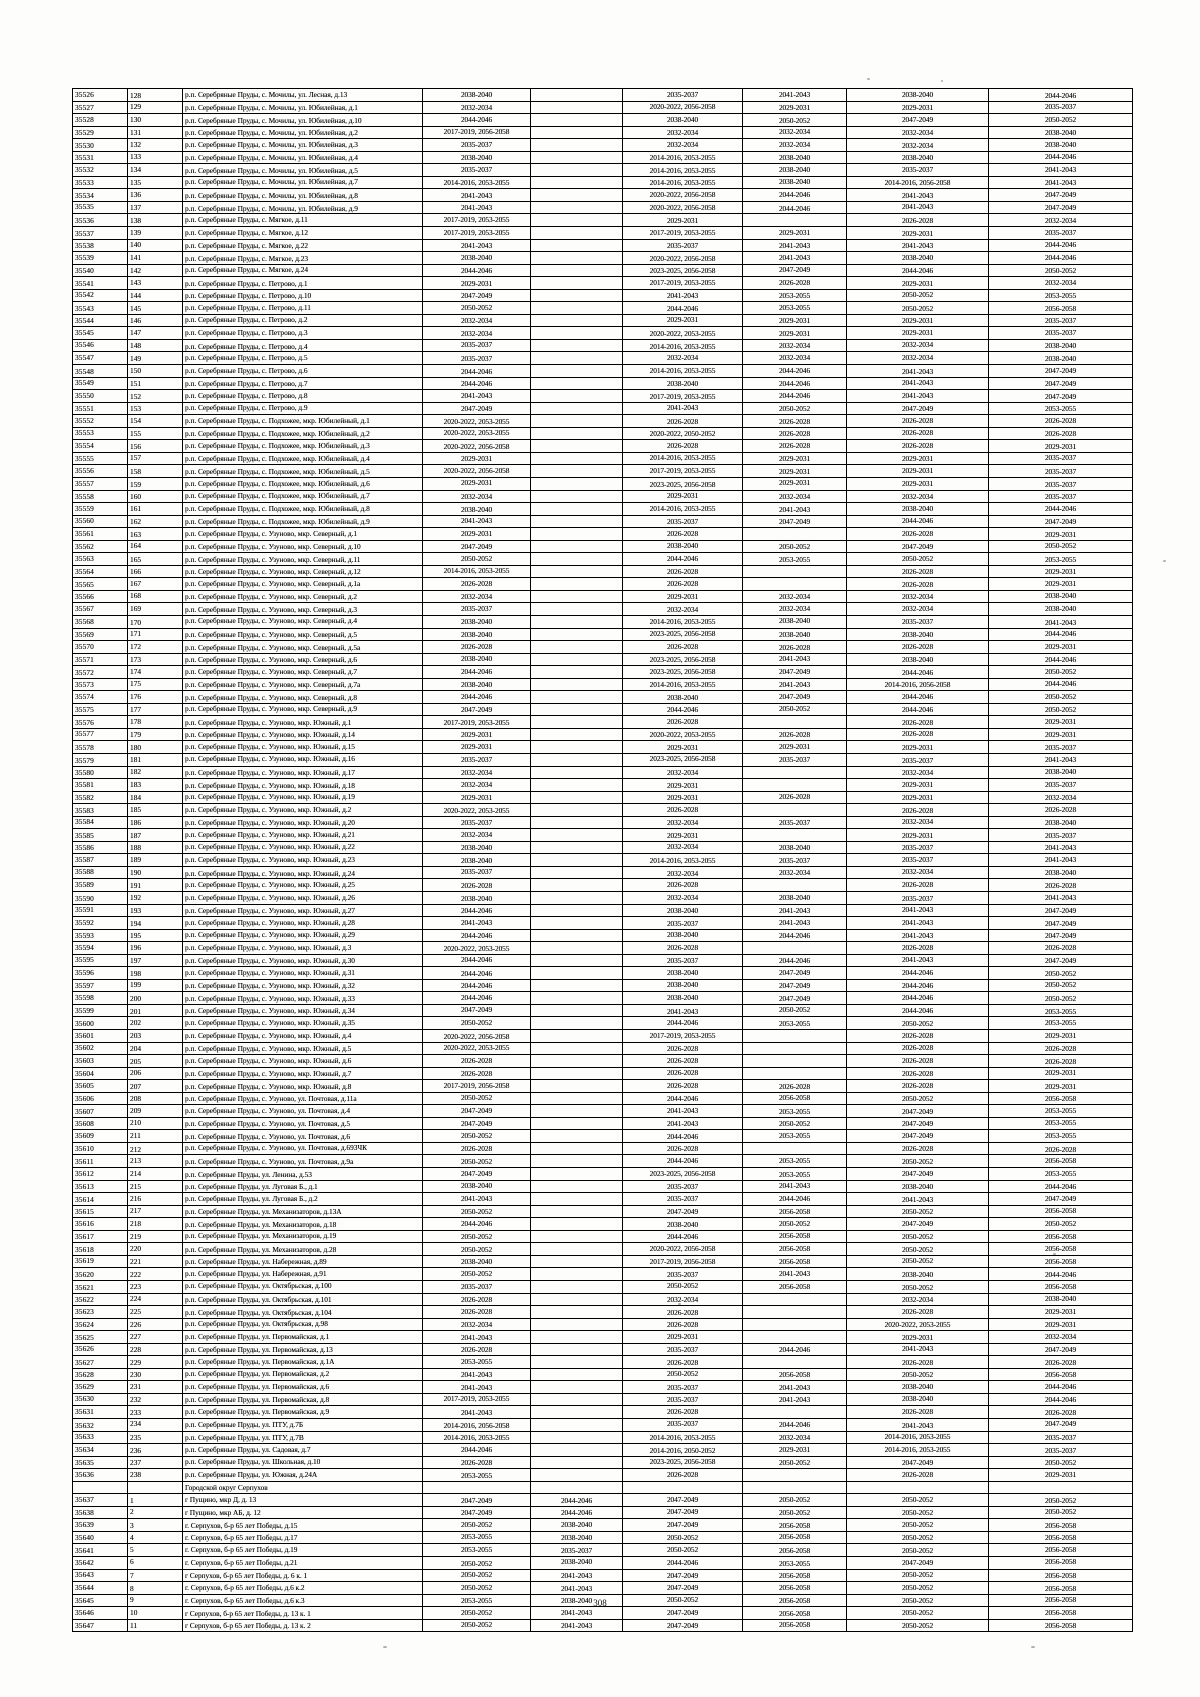  Describe the element at coordinates (155, 1098) in the screenshot. I see `cell-index: 208` at that location.